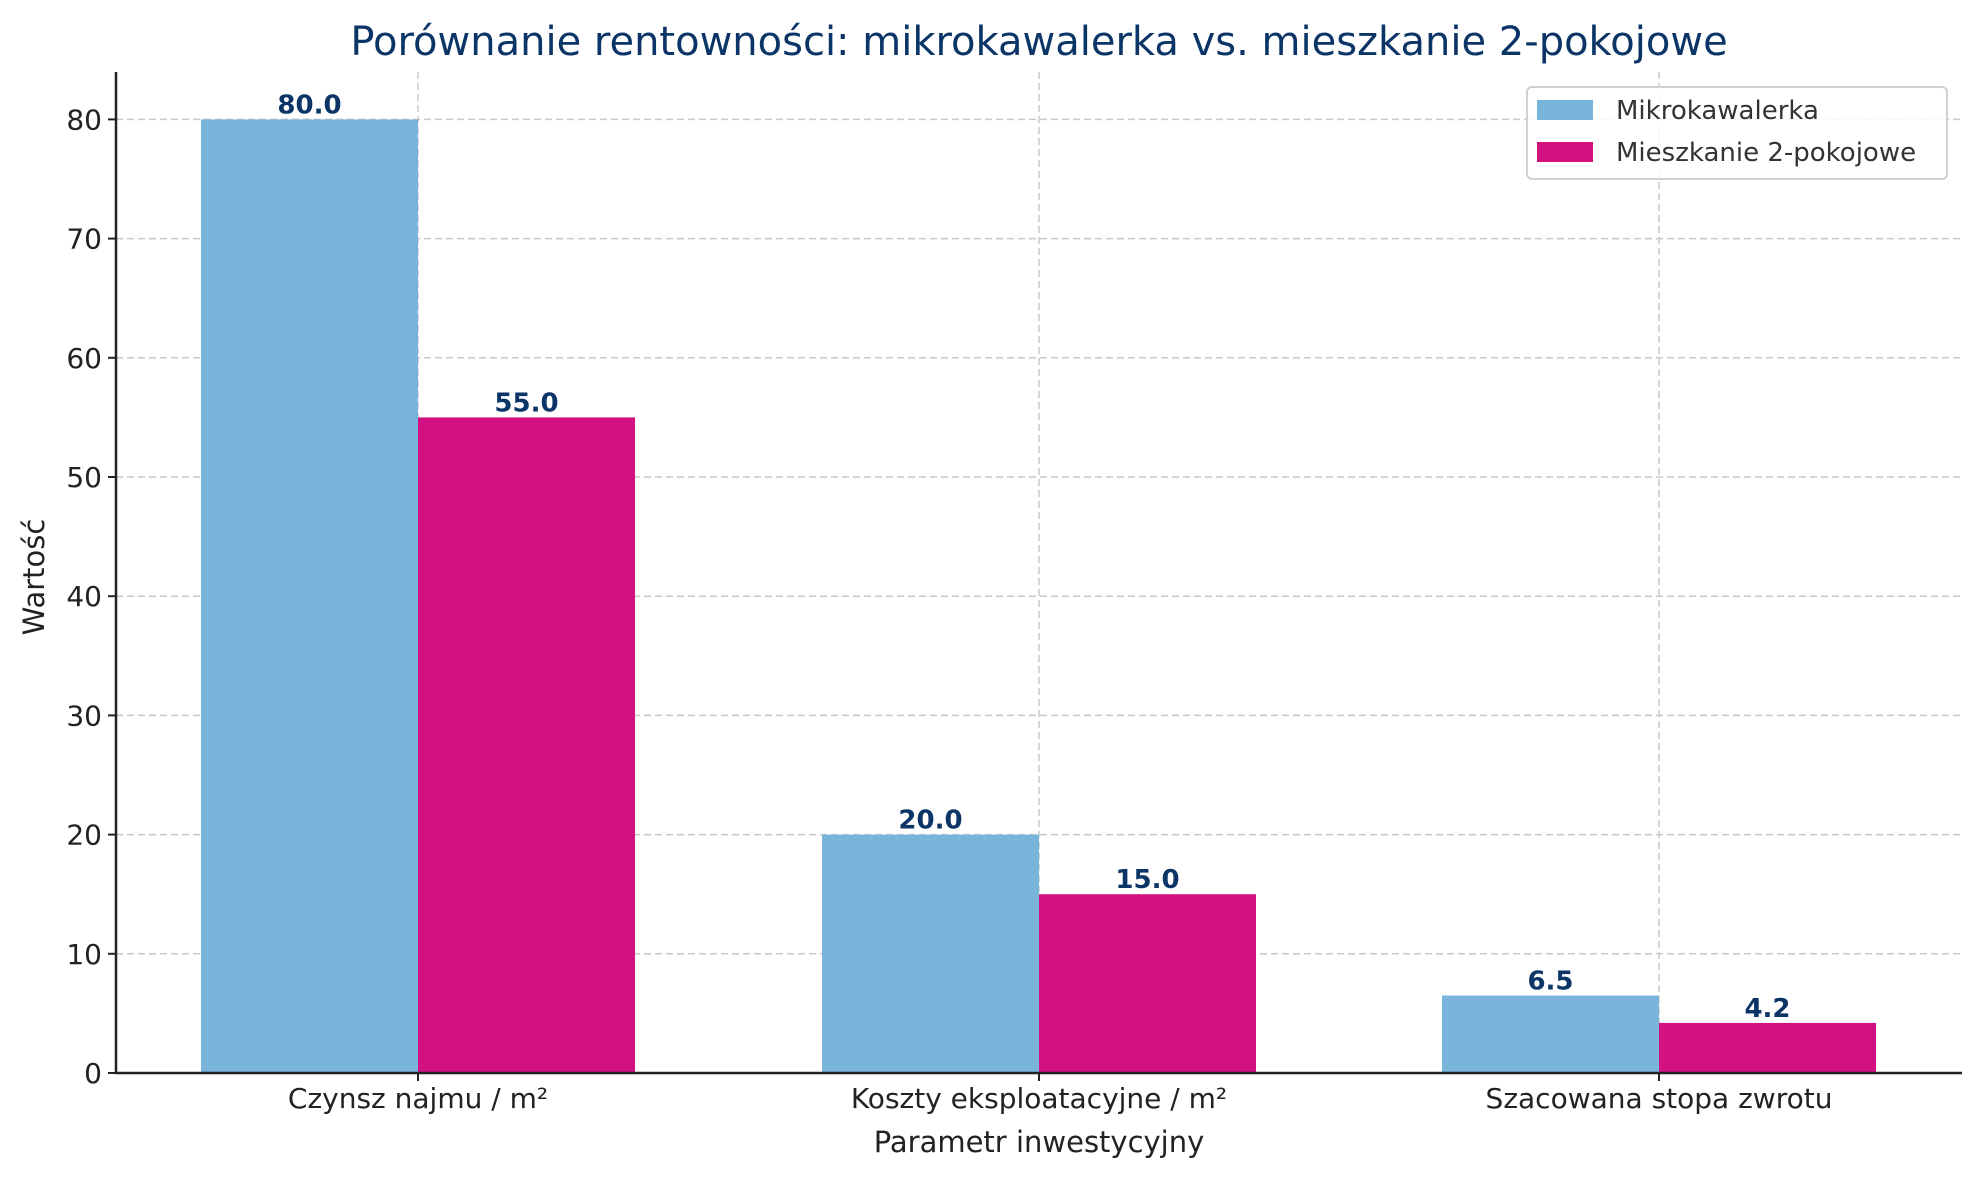 This screenshot has width=1979, height=1180. Describe the element at coordinates (84, 119) in the screenshot. I see `y-tick-label: 80` at that location.